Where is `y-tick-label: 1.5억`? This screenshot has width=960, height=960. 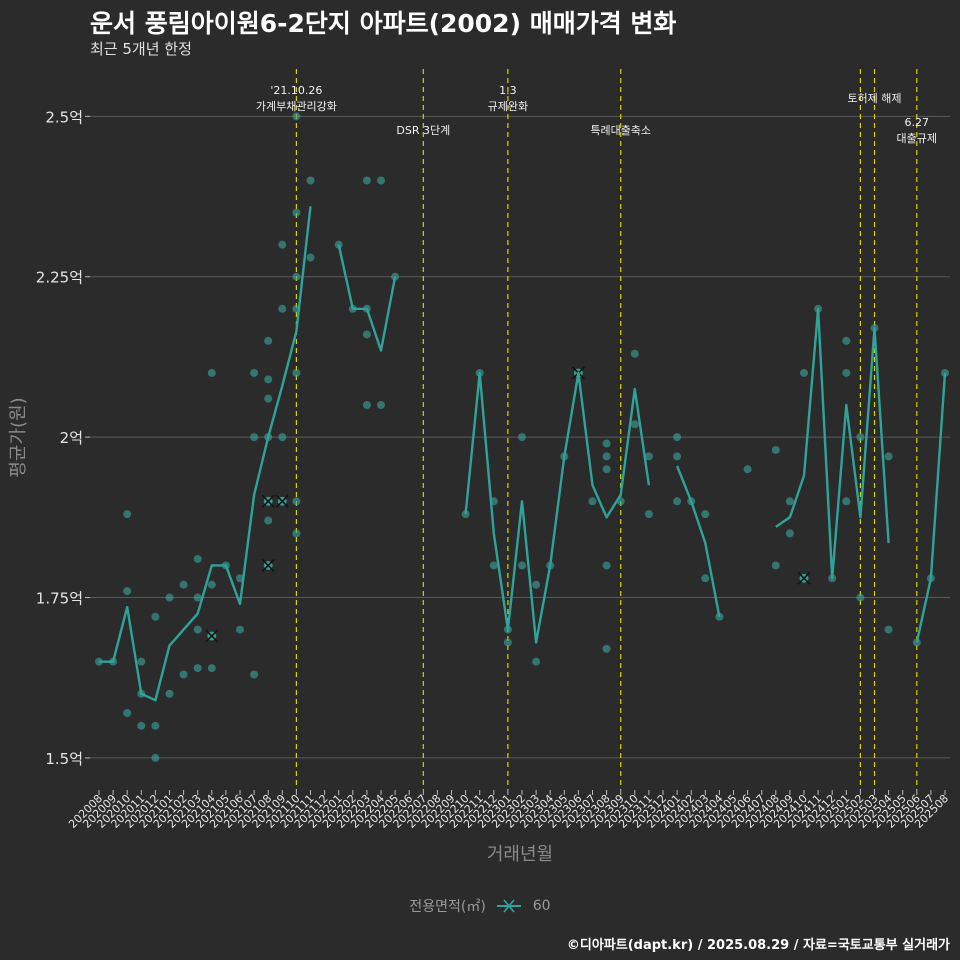
y-tick-label: 1.5억 is located at coordinates (64, 759).